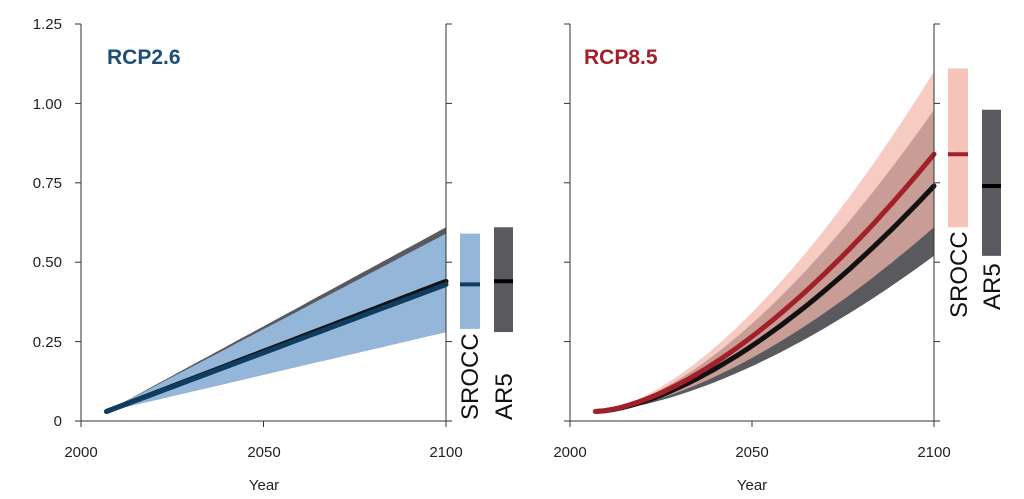  I want to click on srocc-median-line, so click(276, 347).